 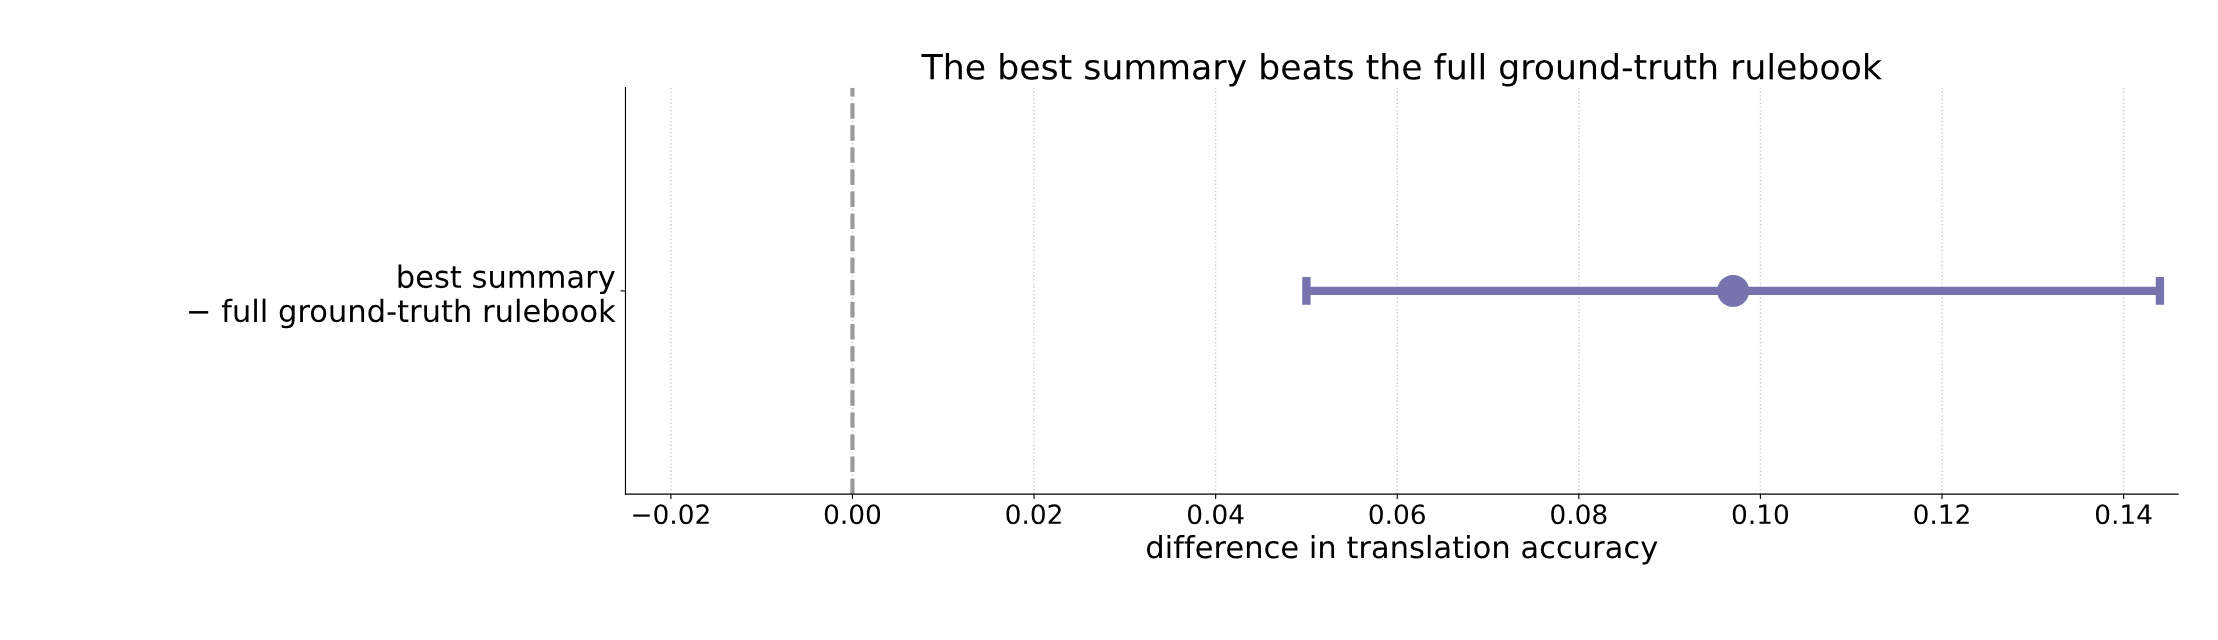 What do you see at coordinates (1941, 514) in the screenshot?
I see `x-tick-label: 0.12` at bounding box center [1941, 514].